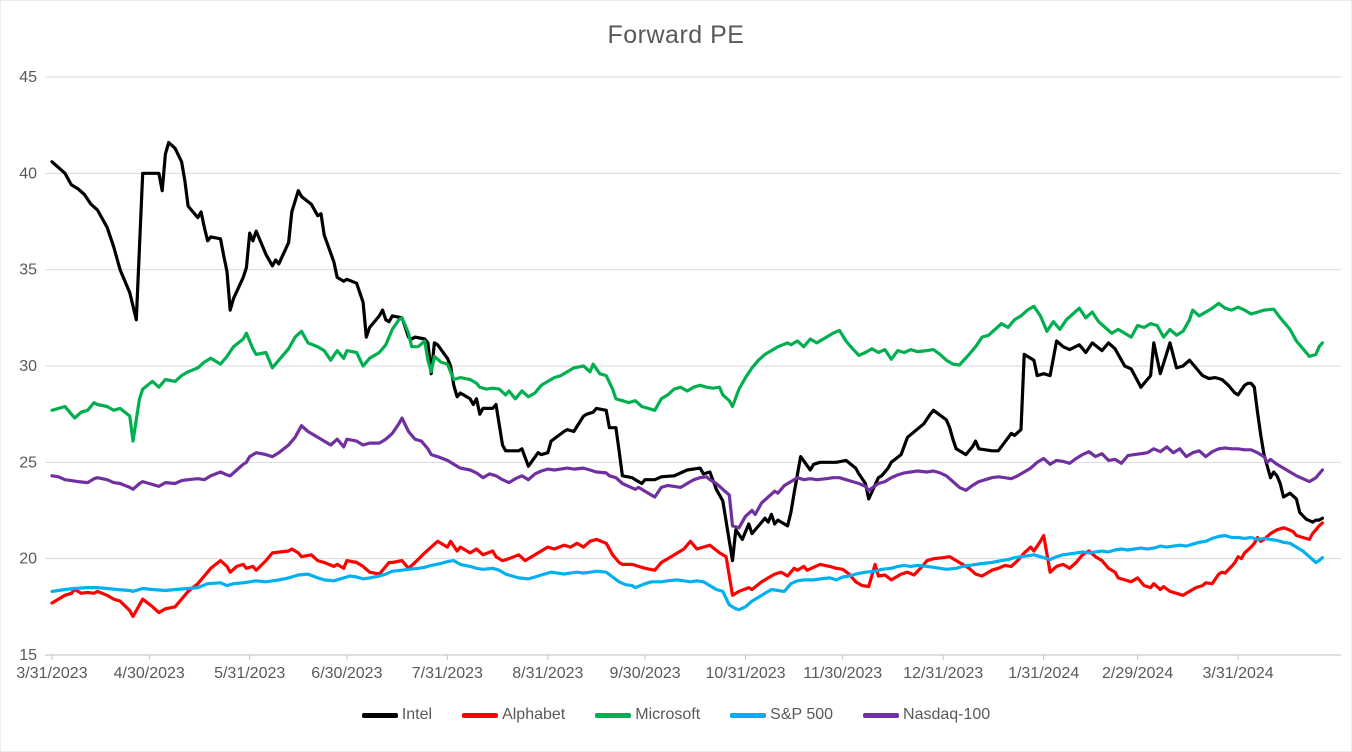  I want to click on x-axis-label: 6/30/2023, so click(346, 673).